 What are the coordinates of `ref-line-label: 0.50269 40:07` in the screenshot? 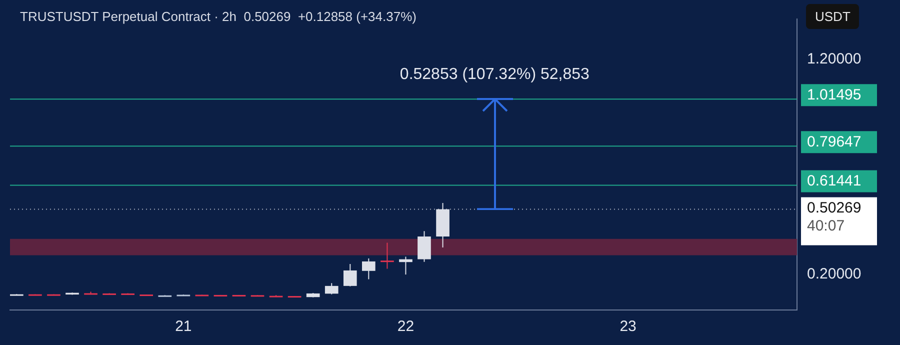 It's located at (834, 216).